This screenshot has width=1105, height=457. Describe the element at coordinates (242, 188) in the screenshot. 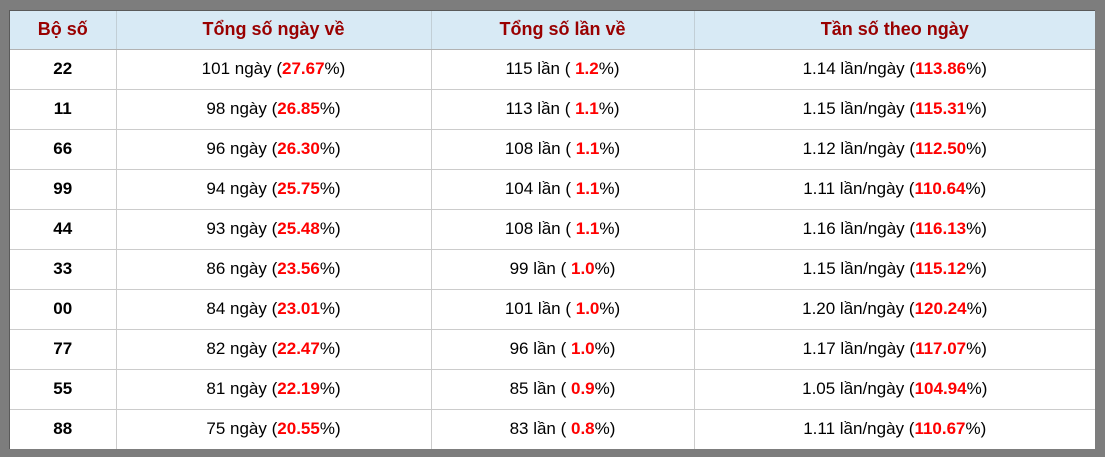

I see `days-text: 94 ngày (` at that location.